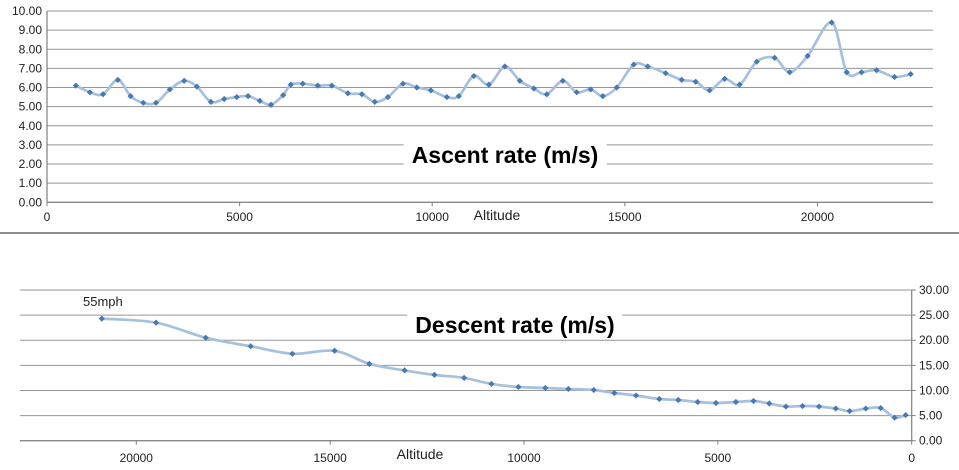 This screenshot has width=959, height=470. I want to click on x-tick-label: 20000, so click(137, 458).